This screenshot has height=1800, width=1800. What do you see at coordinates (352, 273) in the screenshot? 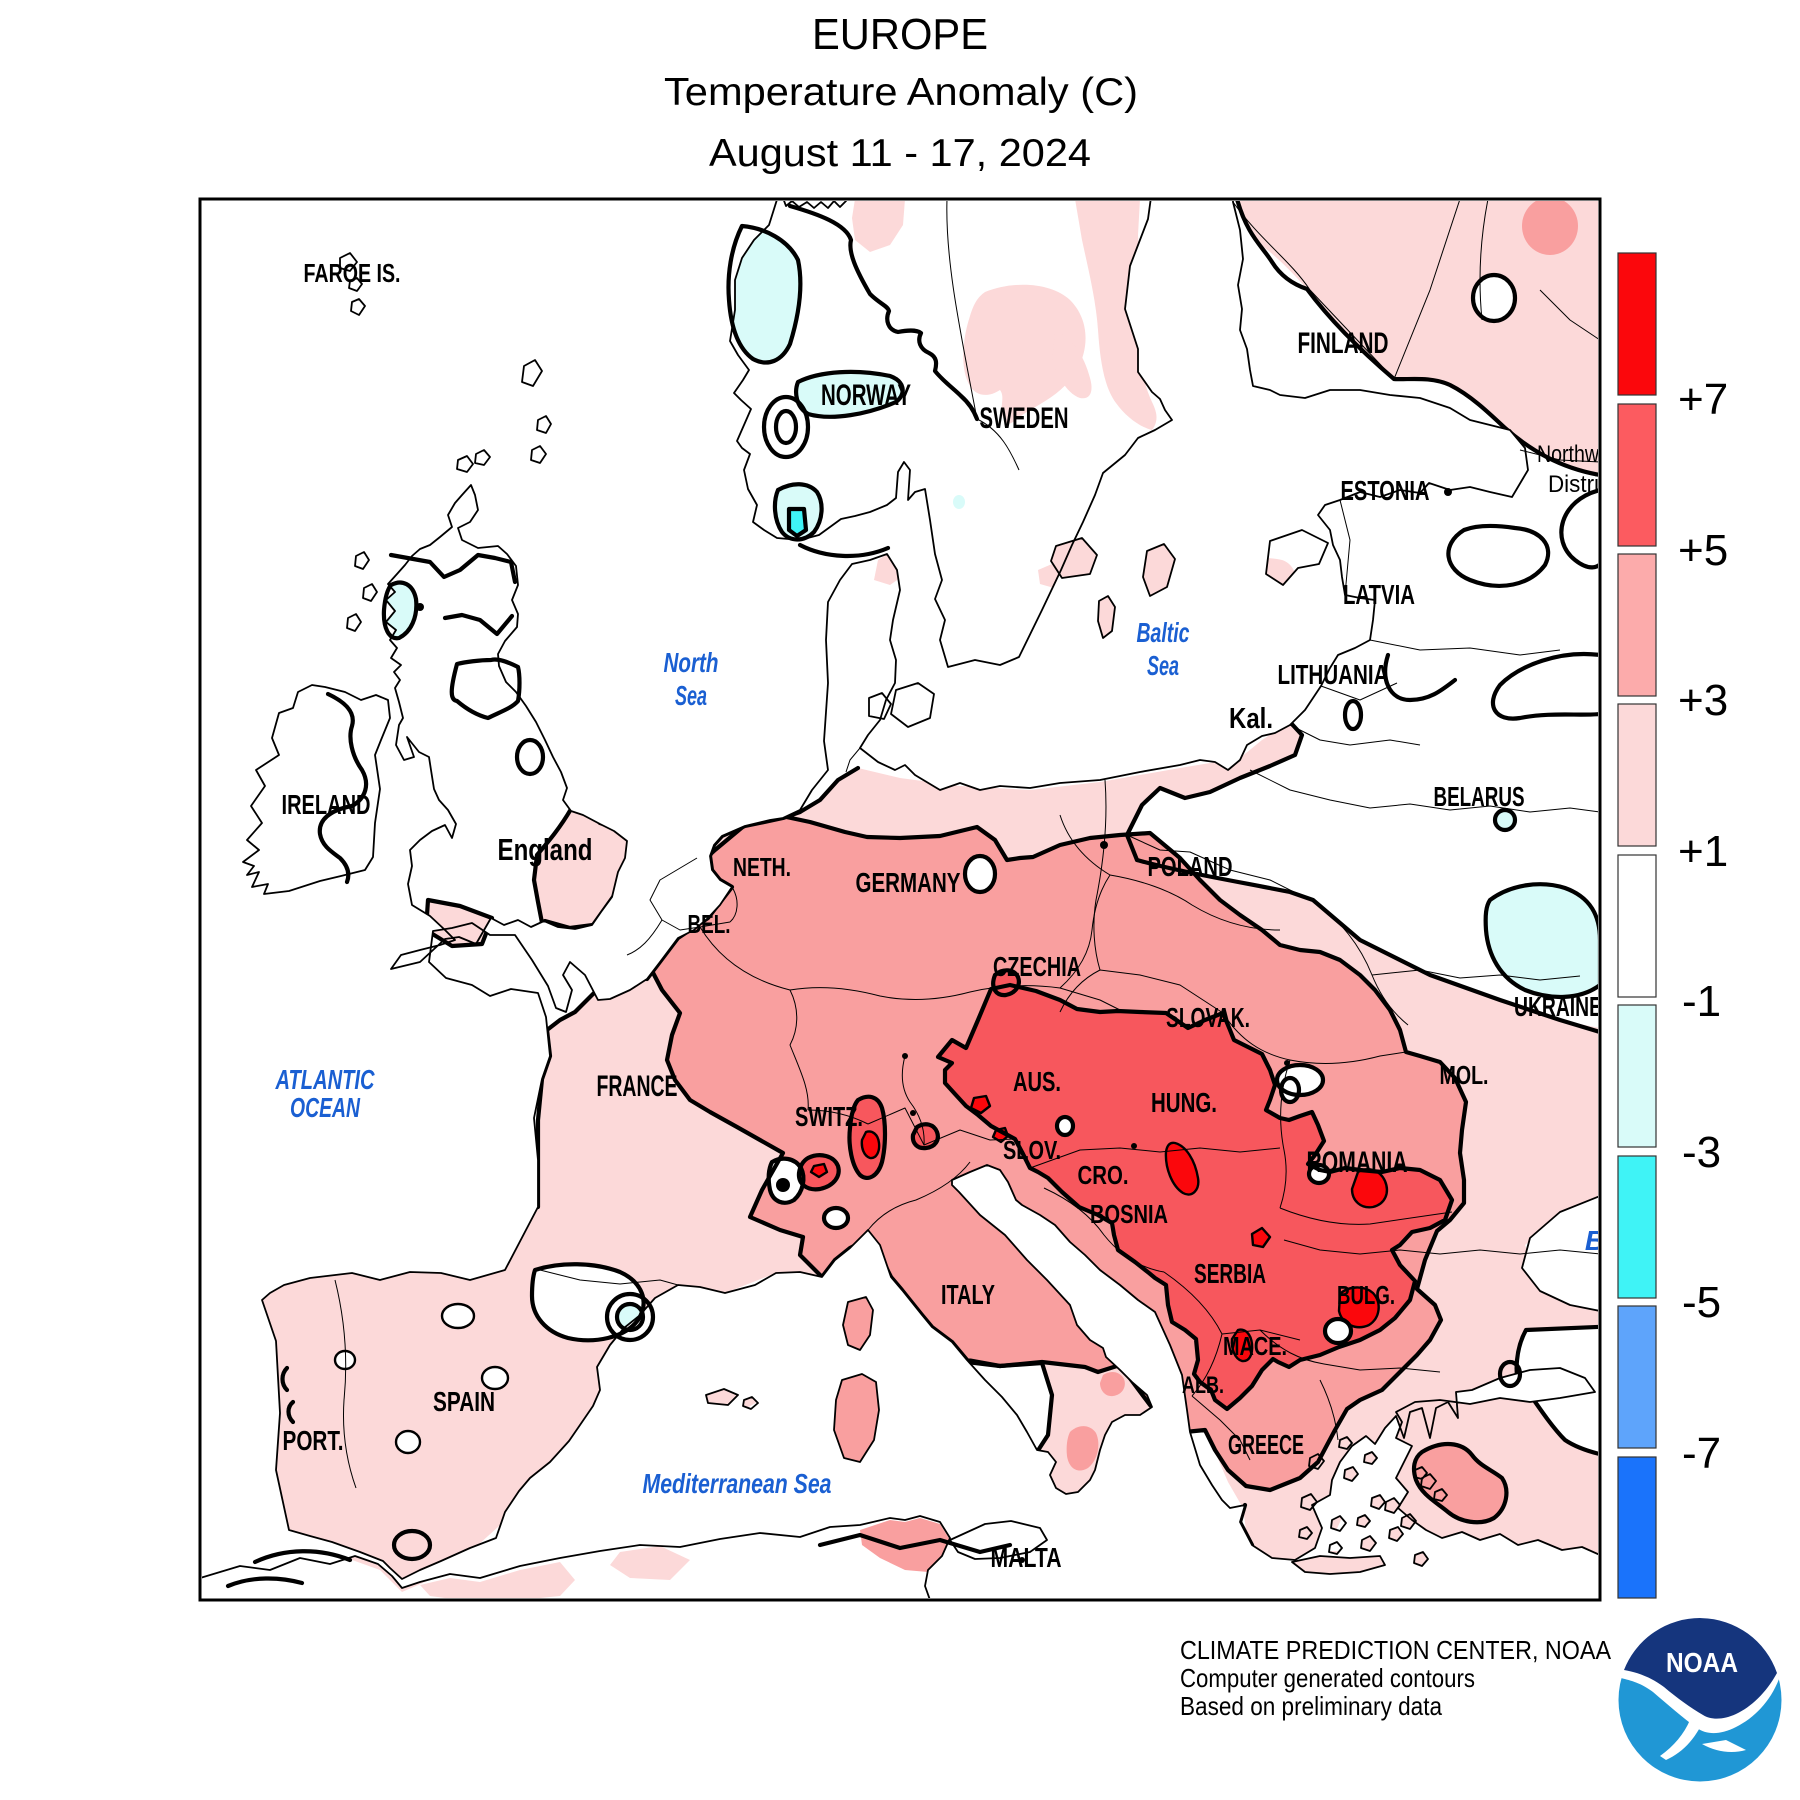
I see `svg-text: FAROE IS.` at bounding box center [352, 273].